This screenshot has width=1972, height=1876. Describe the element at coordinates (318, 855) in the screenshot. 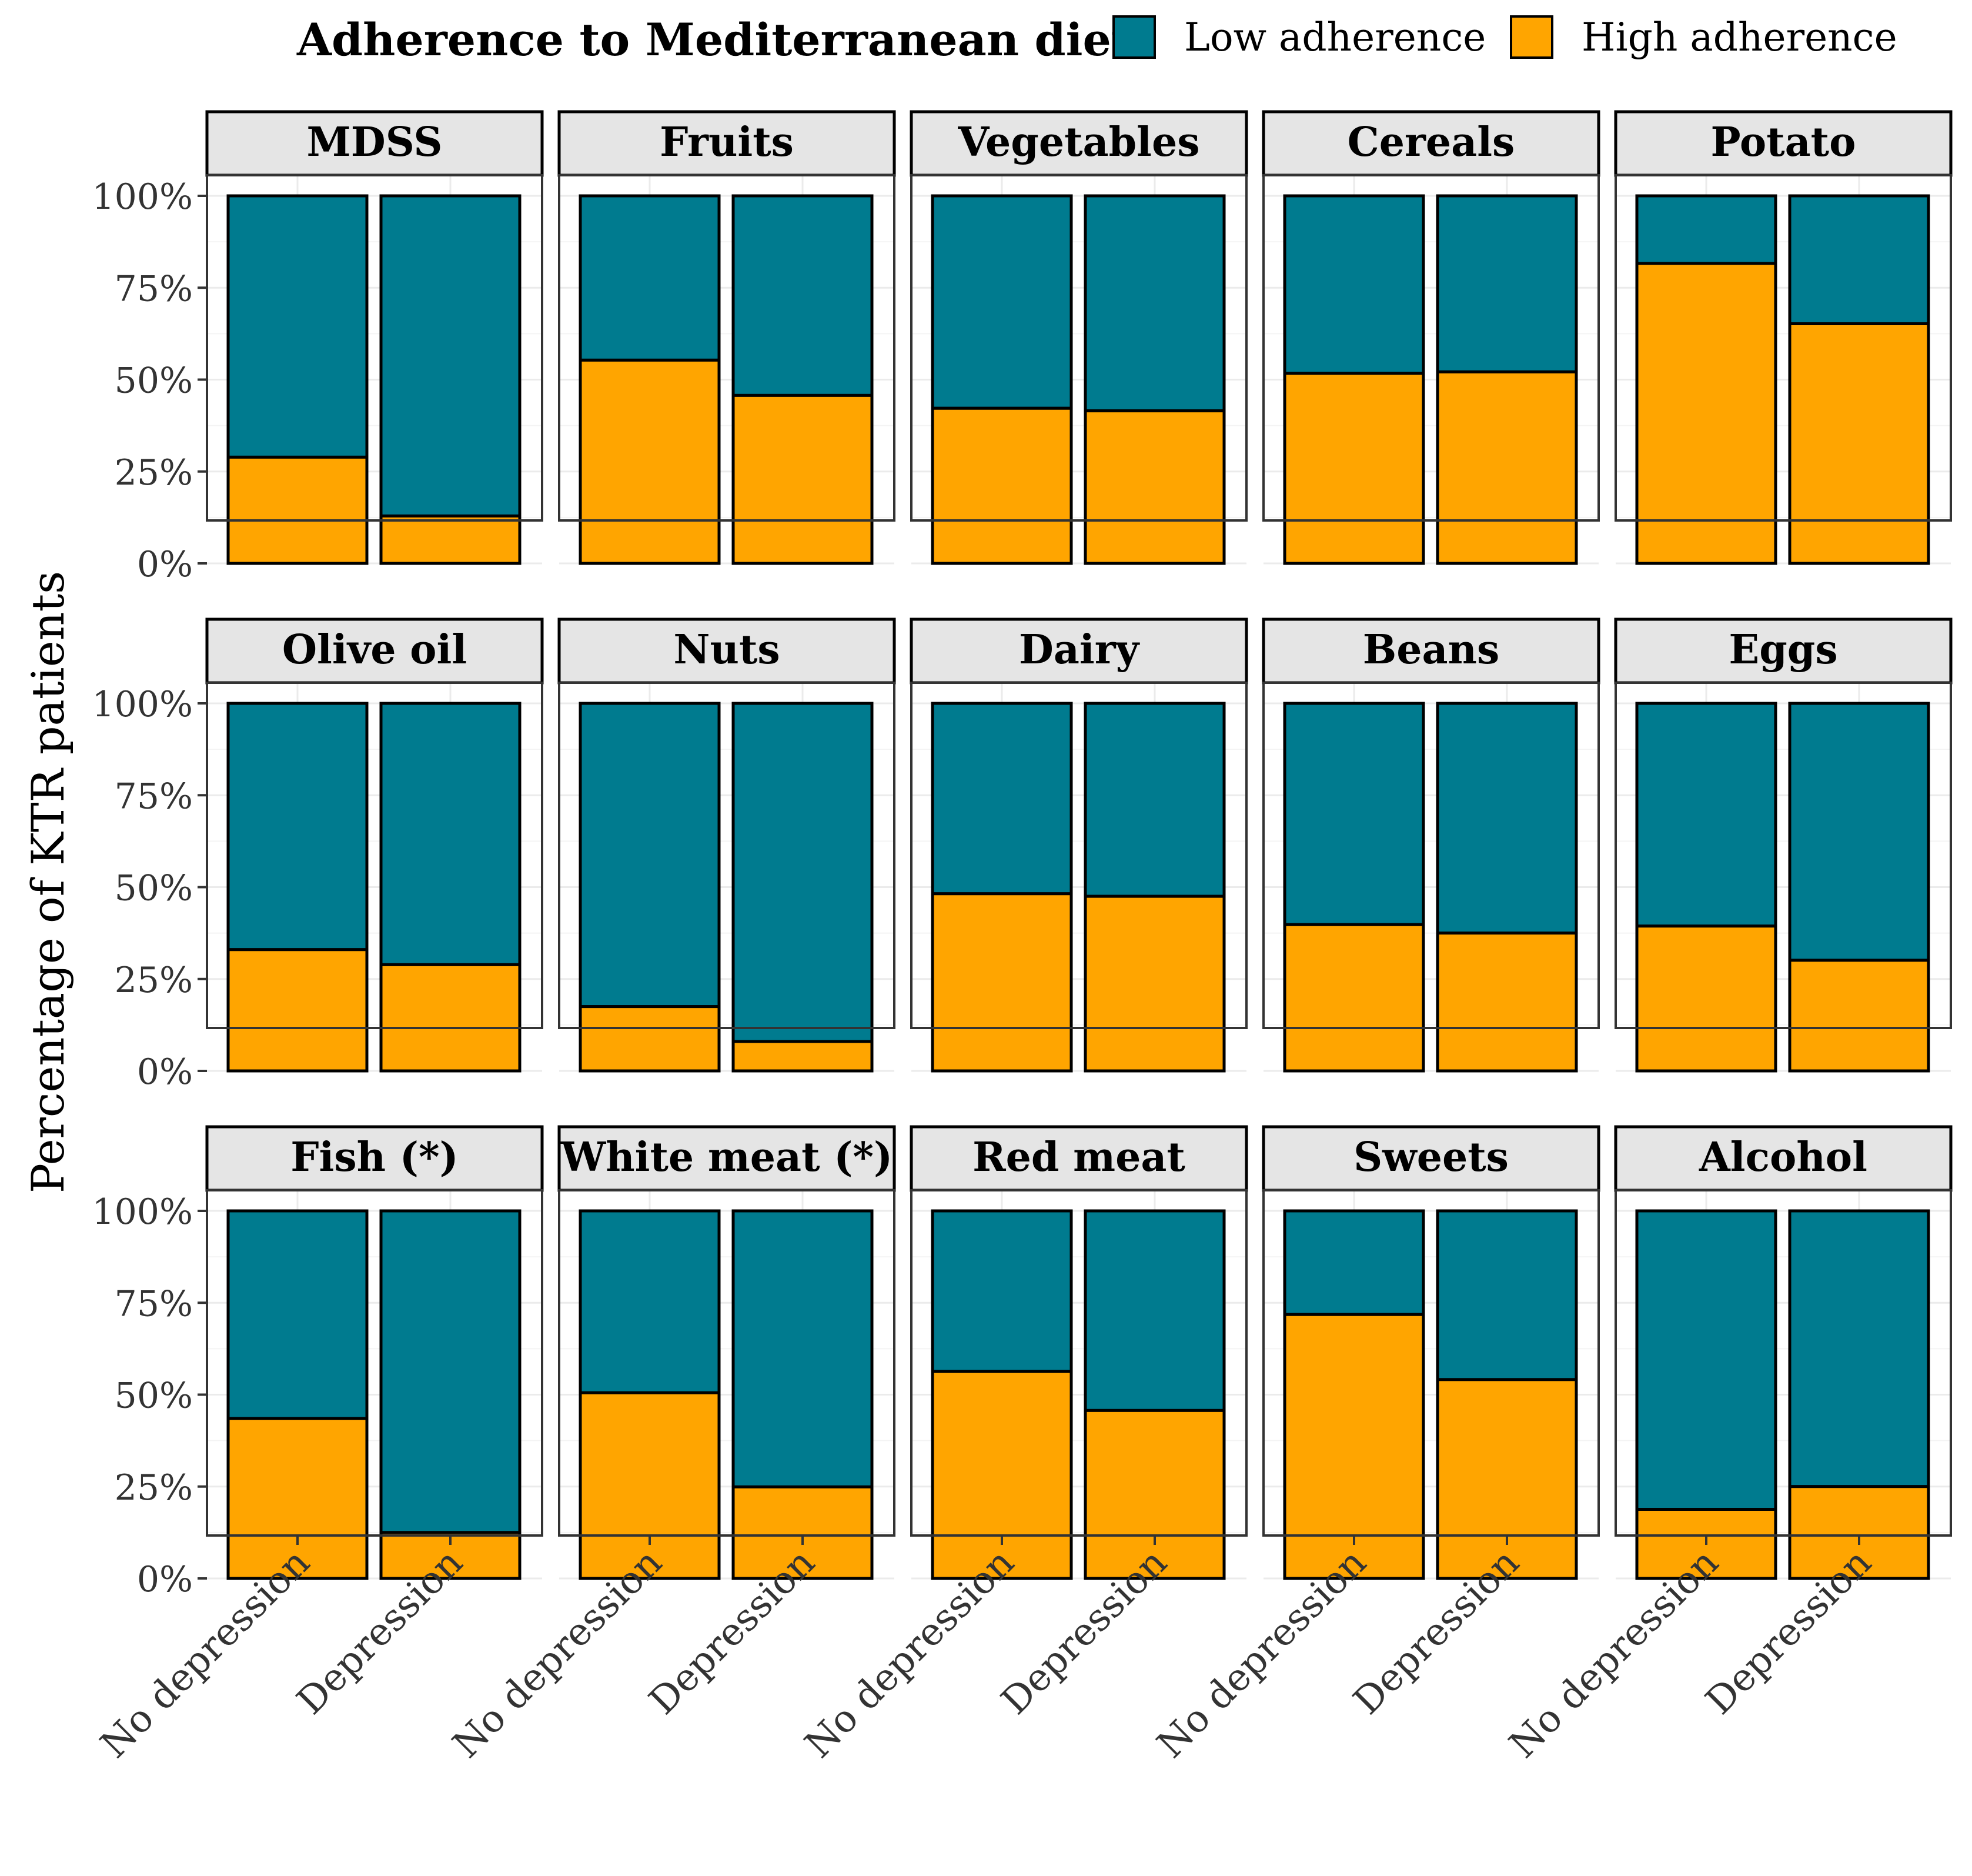

I see `facet-olive-oil: Olive oil 0% 25% 50% 75% 100%` at that location.